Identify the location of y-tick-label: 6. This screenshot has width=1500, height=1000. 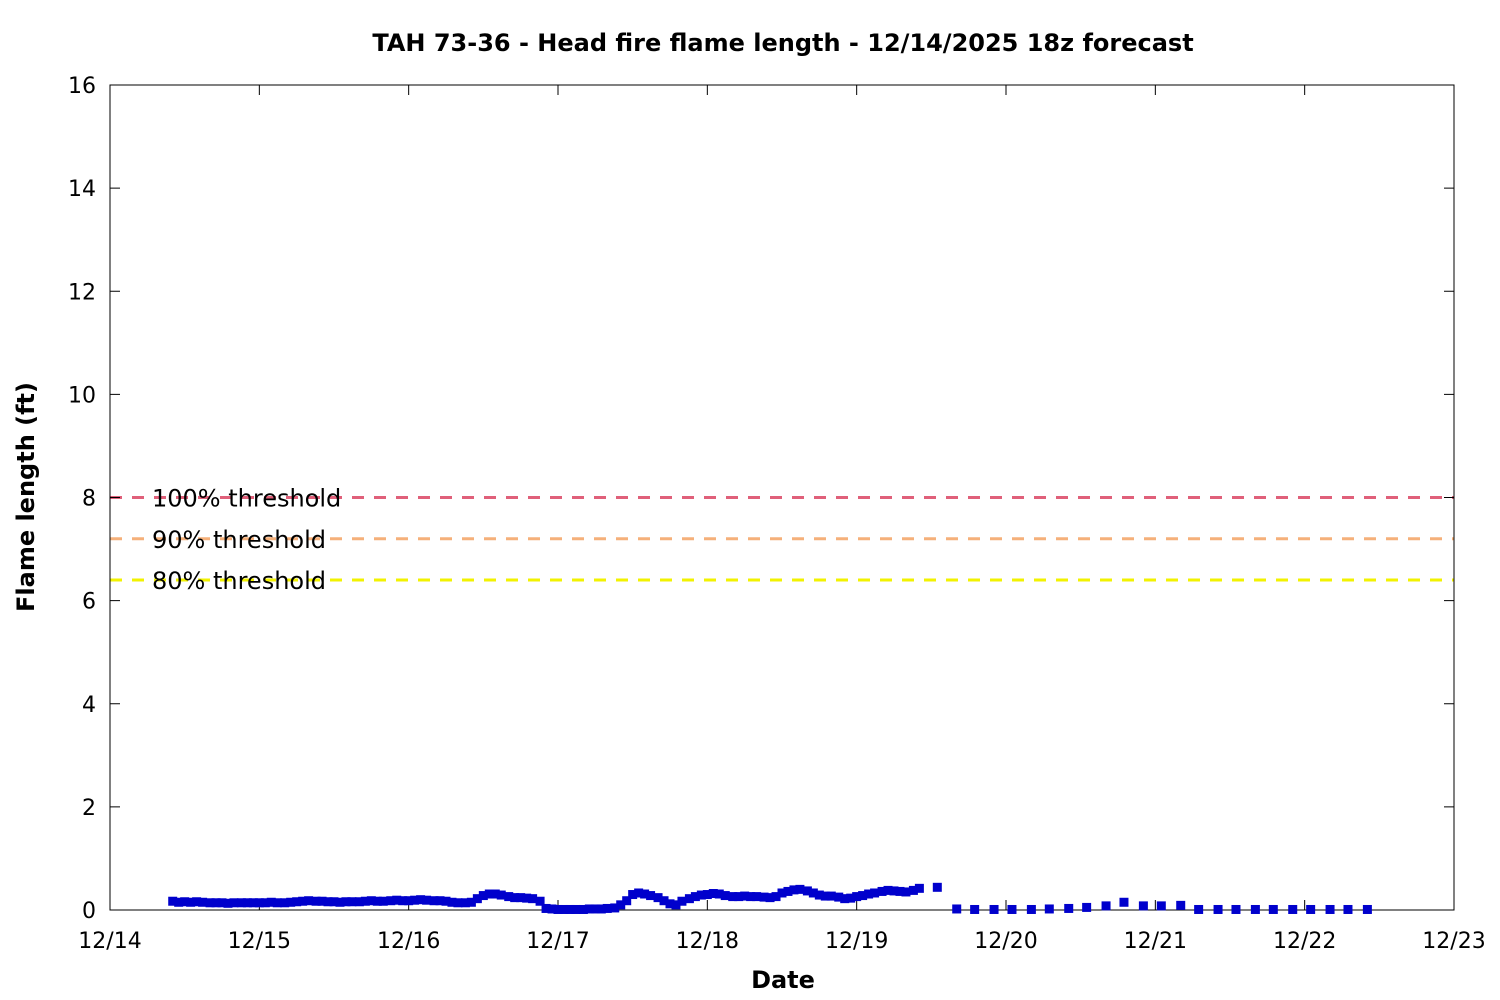
(89, 602).